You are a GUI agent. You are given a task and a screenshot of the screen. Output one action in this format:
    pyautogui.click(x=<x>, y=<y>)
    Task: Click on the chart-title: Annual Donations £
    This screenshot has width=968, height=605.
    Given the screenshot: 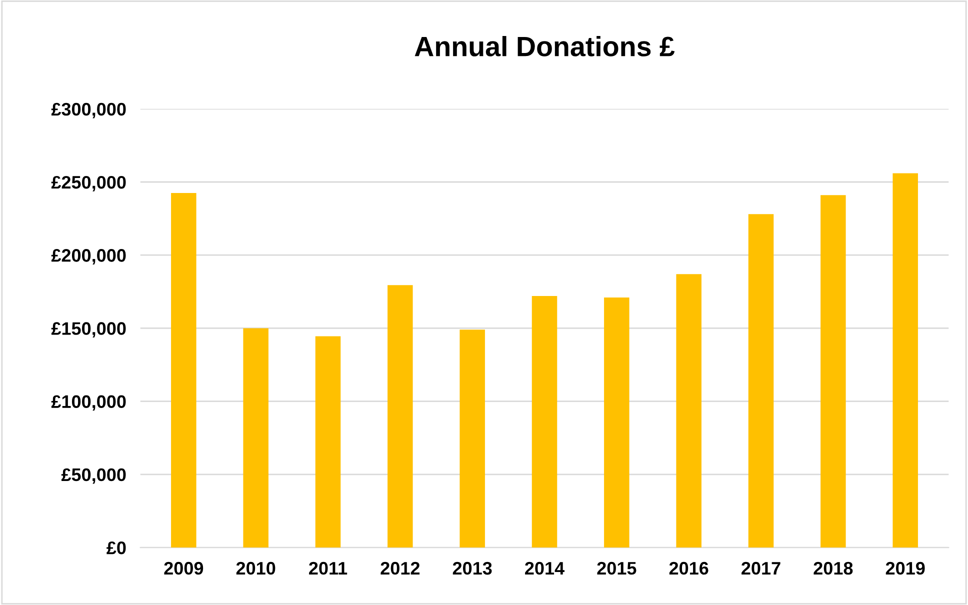 What is the action you would take?
    pyautogui.click(x=544, y=46)
    